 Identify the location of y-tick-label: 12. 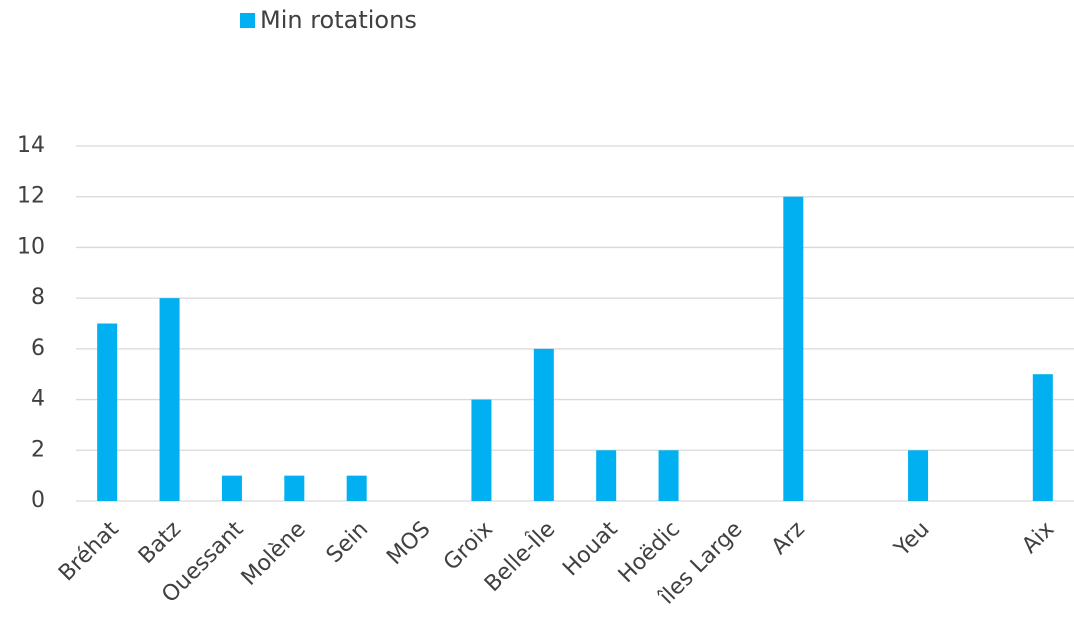
(31, 196).